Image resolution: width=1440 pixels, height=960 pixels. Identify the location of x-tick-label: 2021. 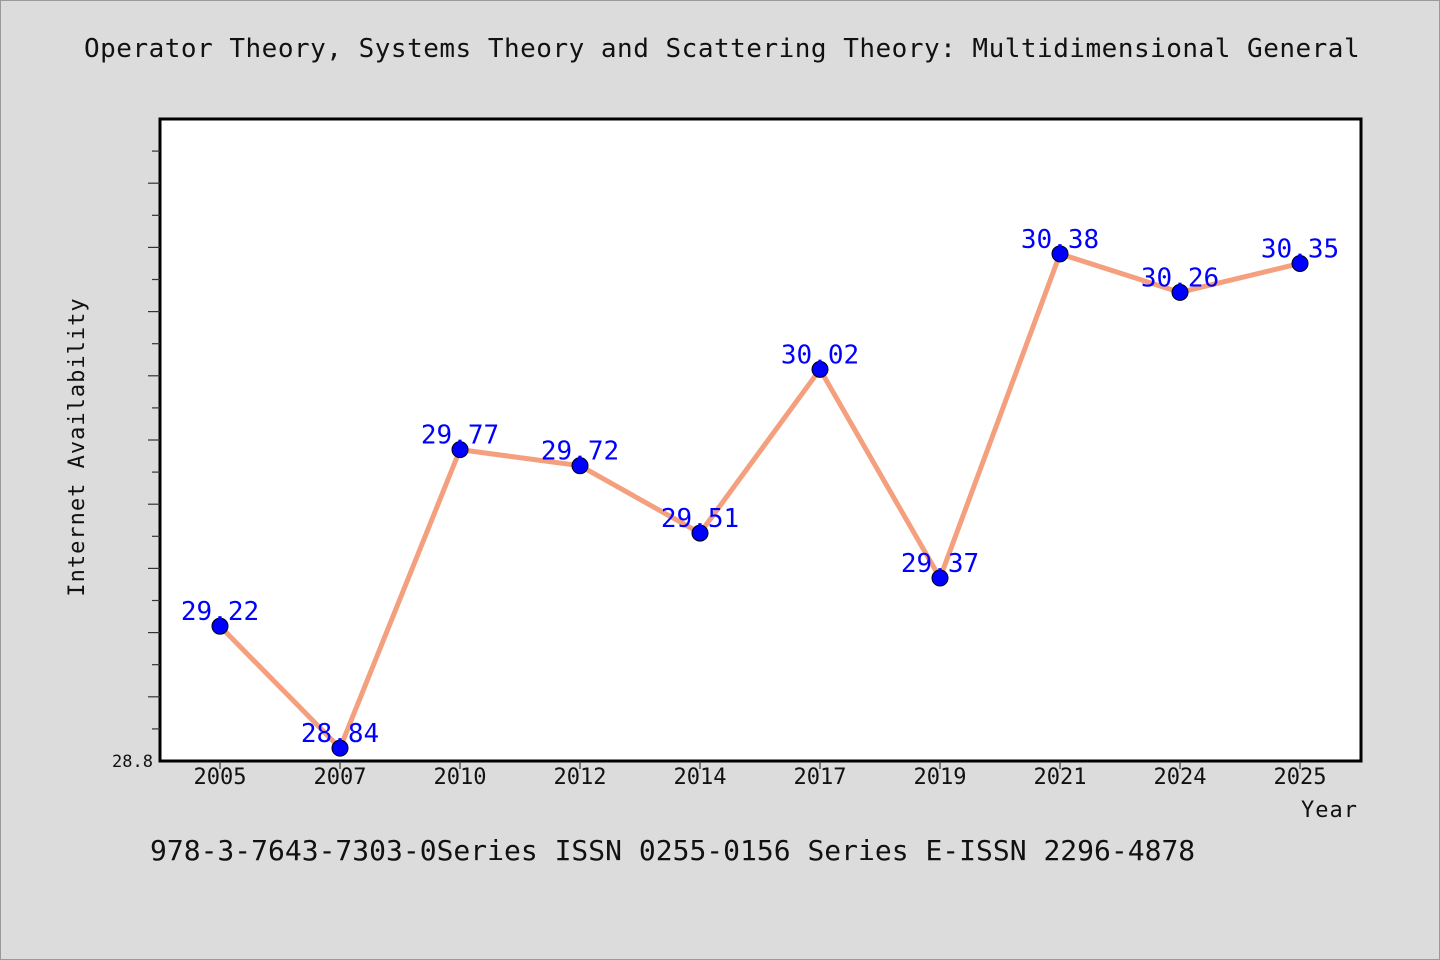
(1060, 777).